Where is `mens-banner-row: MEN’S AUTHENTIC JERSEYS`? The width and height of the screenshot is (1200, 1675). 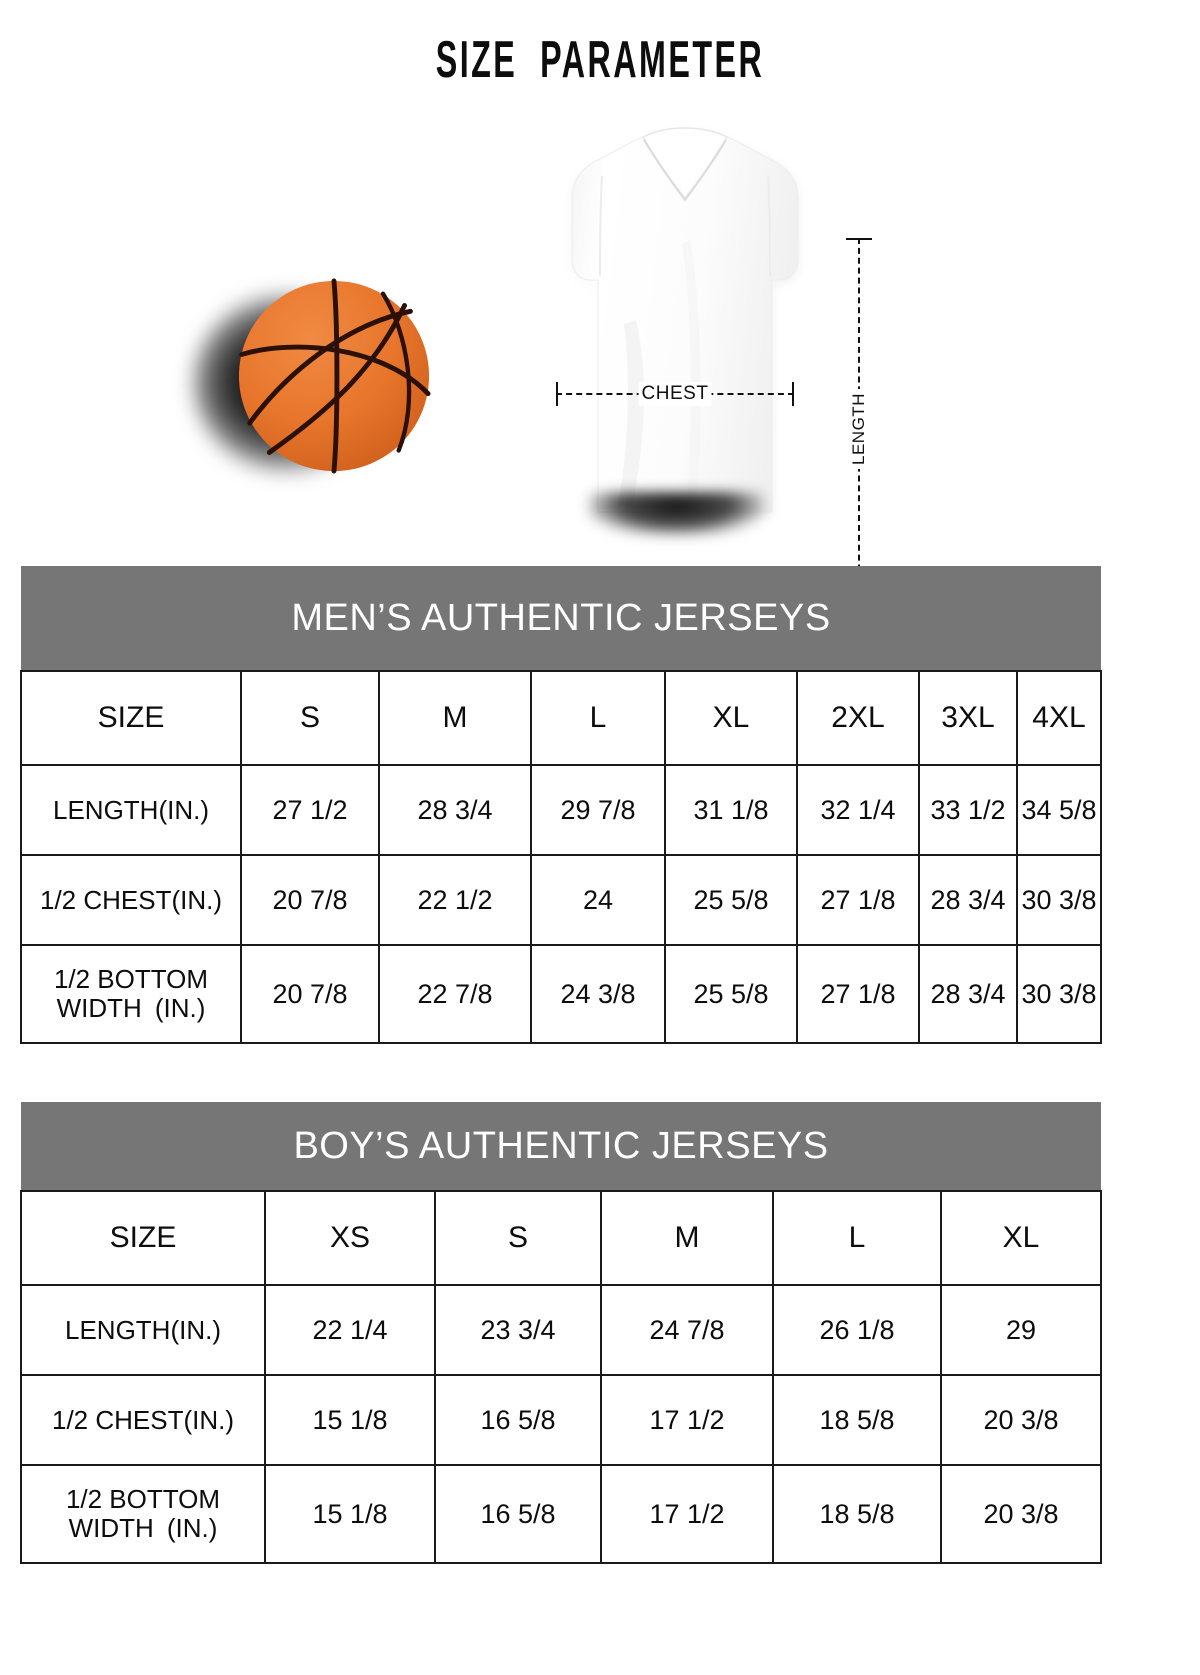
mens-banner-row: MEN’S AUTHENTIC JERSEYS is located at coordinates (561, 618).